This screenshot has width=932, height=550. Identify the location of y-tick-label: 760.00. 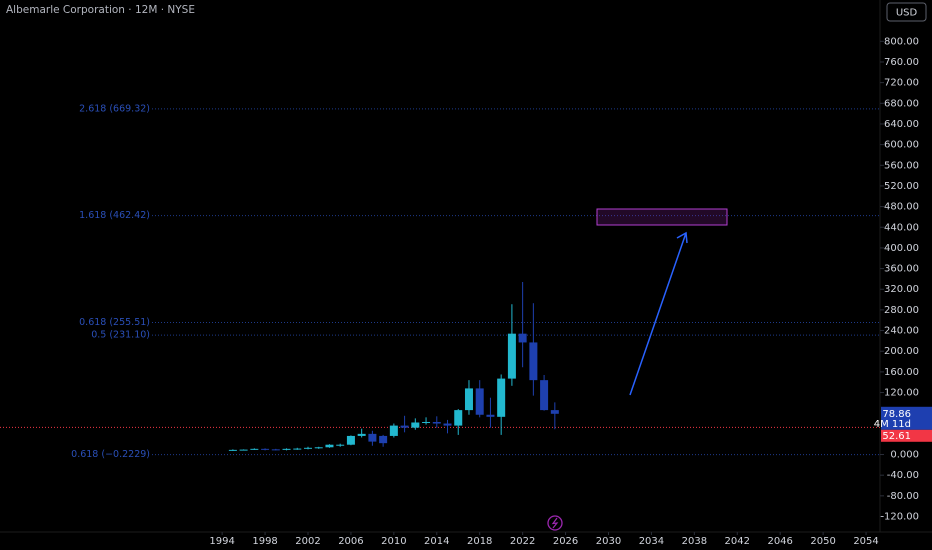
(901, 62).